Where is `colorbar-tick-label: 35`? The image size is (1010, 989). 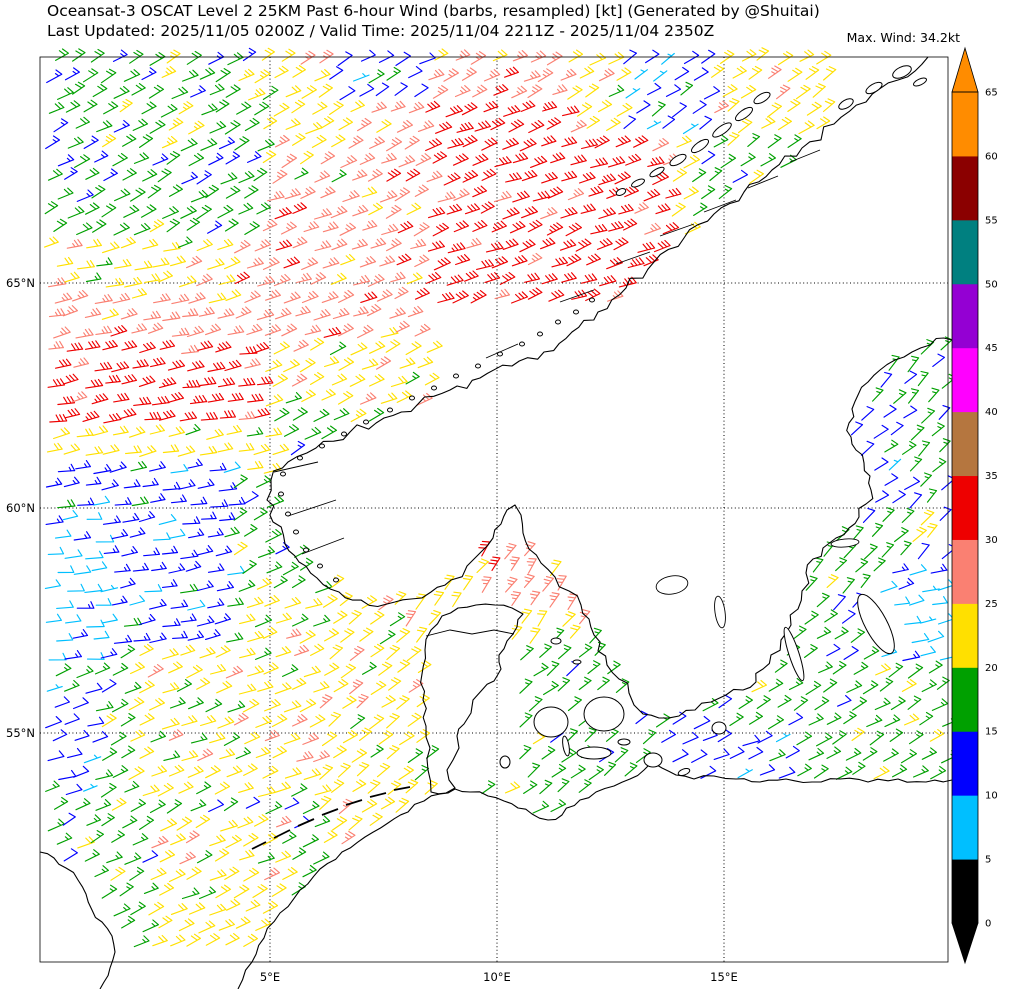
colorbar-tick-label: 35 is located at coordinates (991, 476).